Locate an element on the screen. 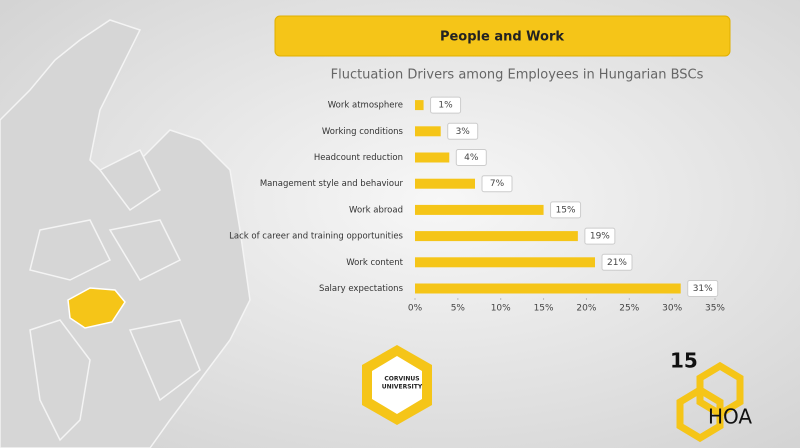  hoa: HOA is located at coordinates (730, 417).